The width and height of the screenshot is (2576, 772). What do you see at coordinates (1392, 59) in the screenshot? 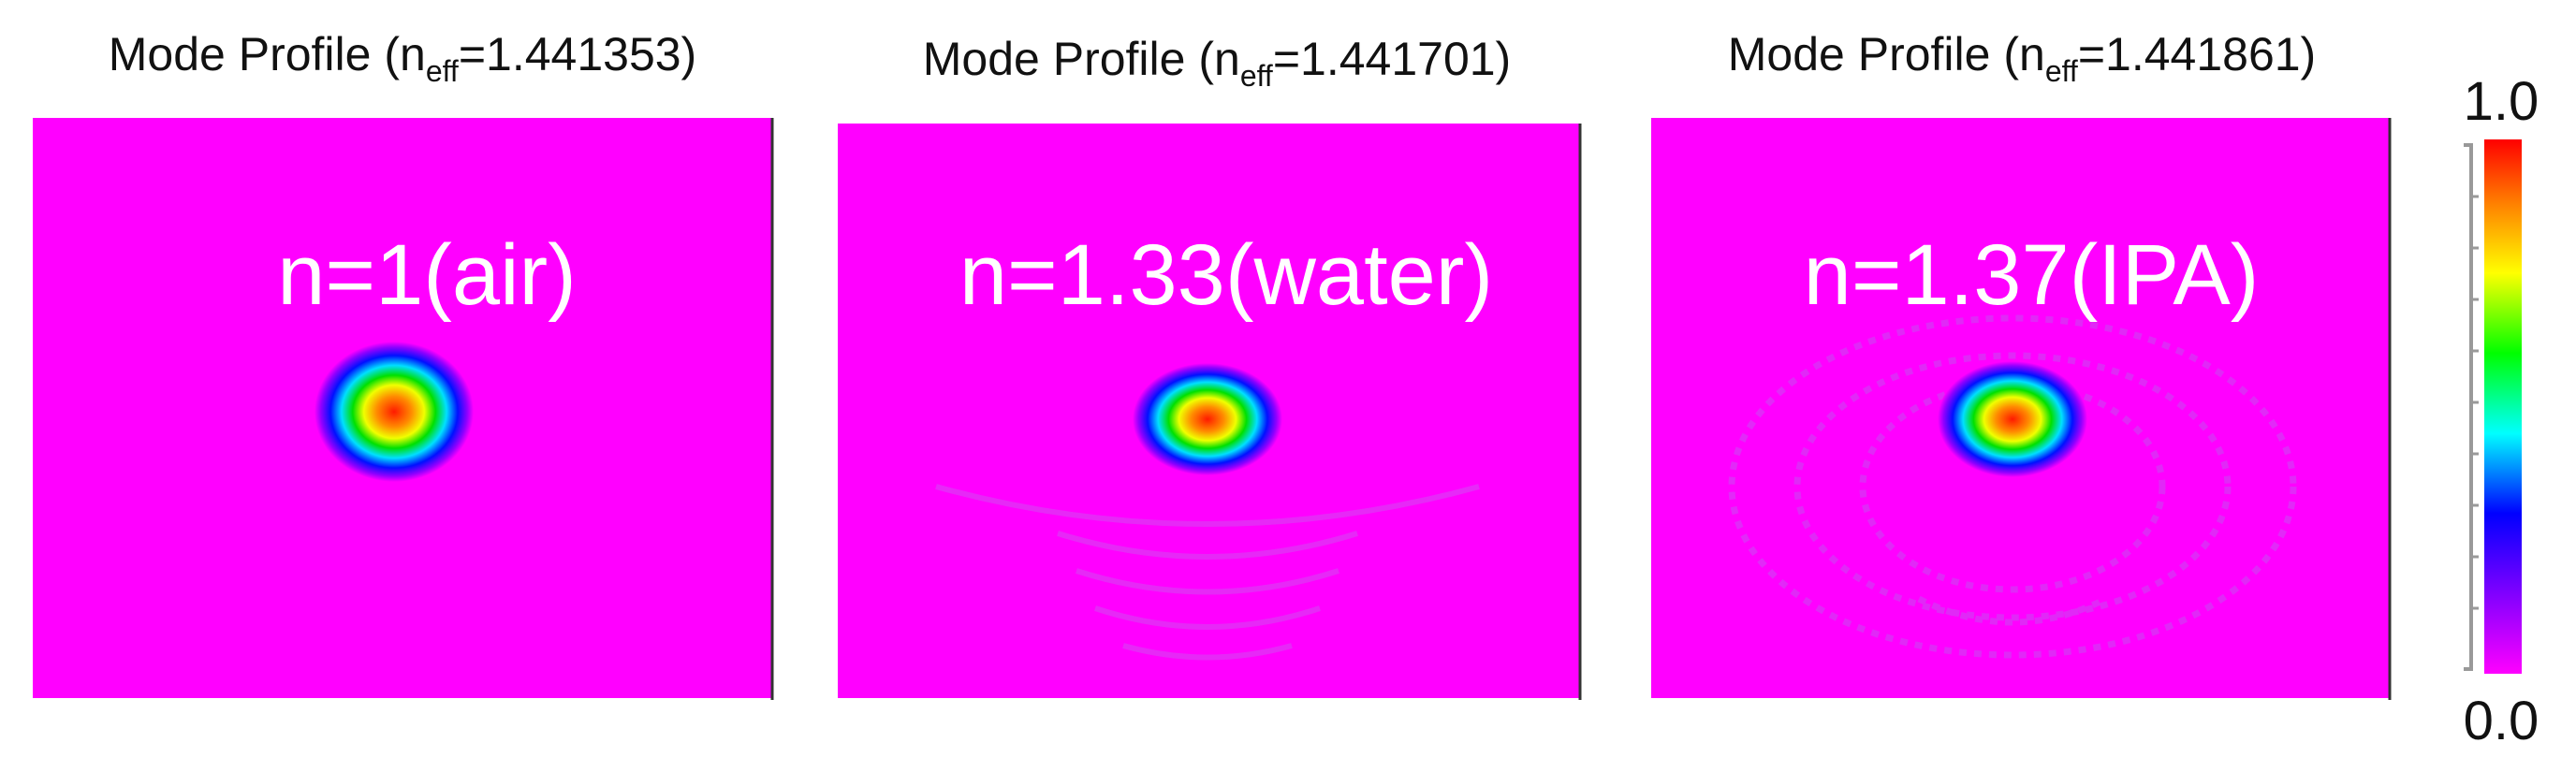
I see `title-text: =1.441701)` at bounding box center [1392, 59].